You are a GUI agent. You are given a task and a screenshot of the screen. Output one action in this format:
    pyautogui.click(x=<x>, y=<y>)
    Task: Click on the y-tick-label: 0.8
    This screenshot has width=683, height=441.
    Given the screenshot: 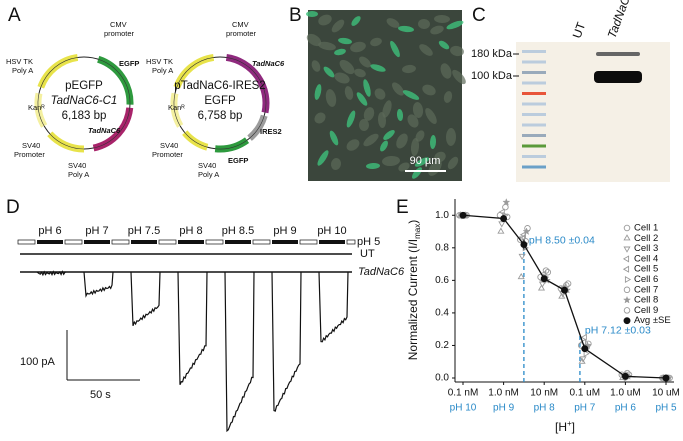 What is the action you would take?
    pyautogui.click(x=442, y=247)
    